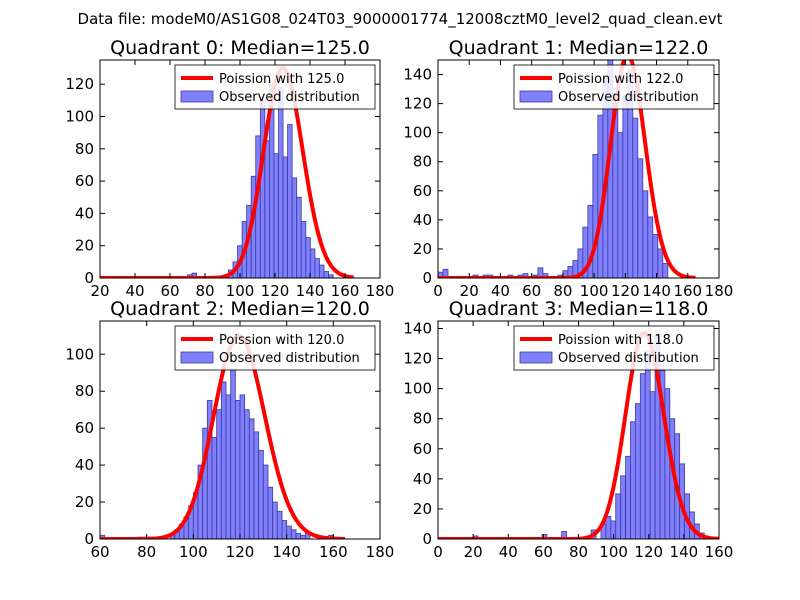  Describe the element at coordinates (561, 176) in the screenshot. I see `y-axis: 0 20 40 60 80 100 120 140` at that location.